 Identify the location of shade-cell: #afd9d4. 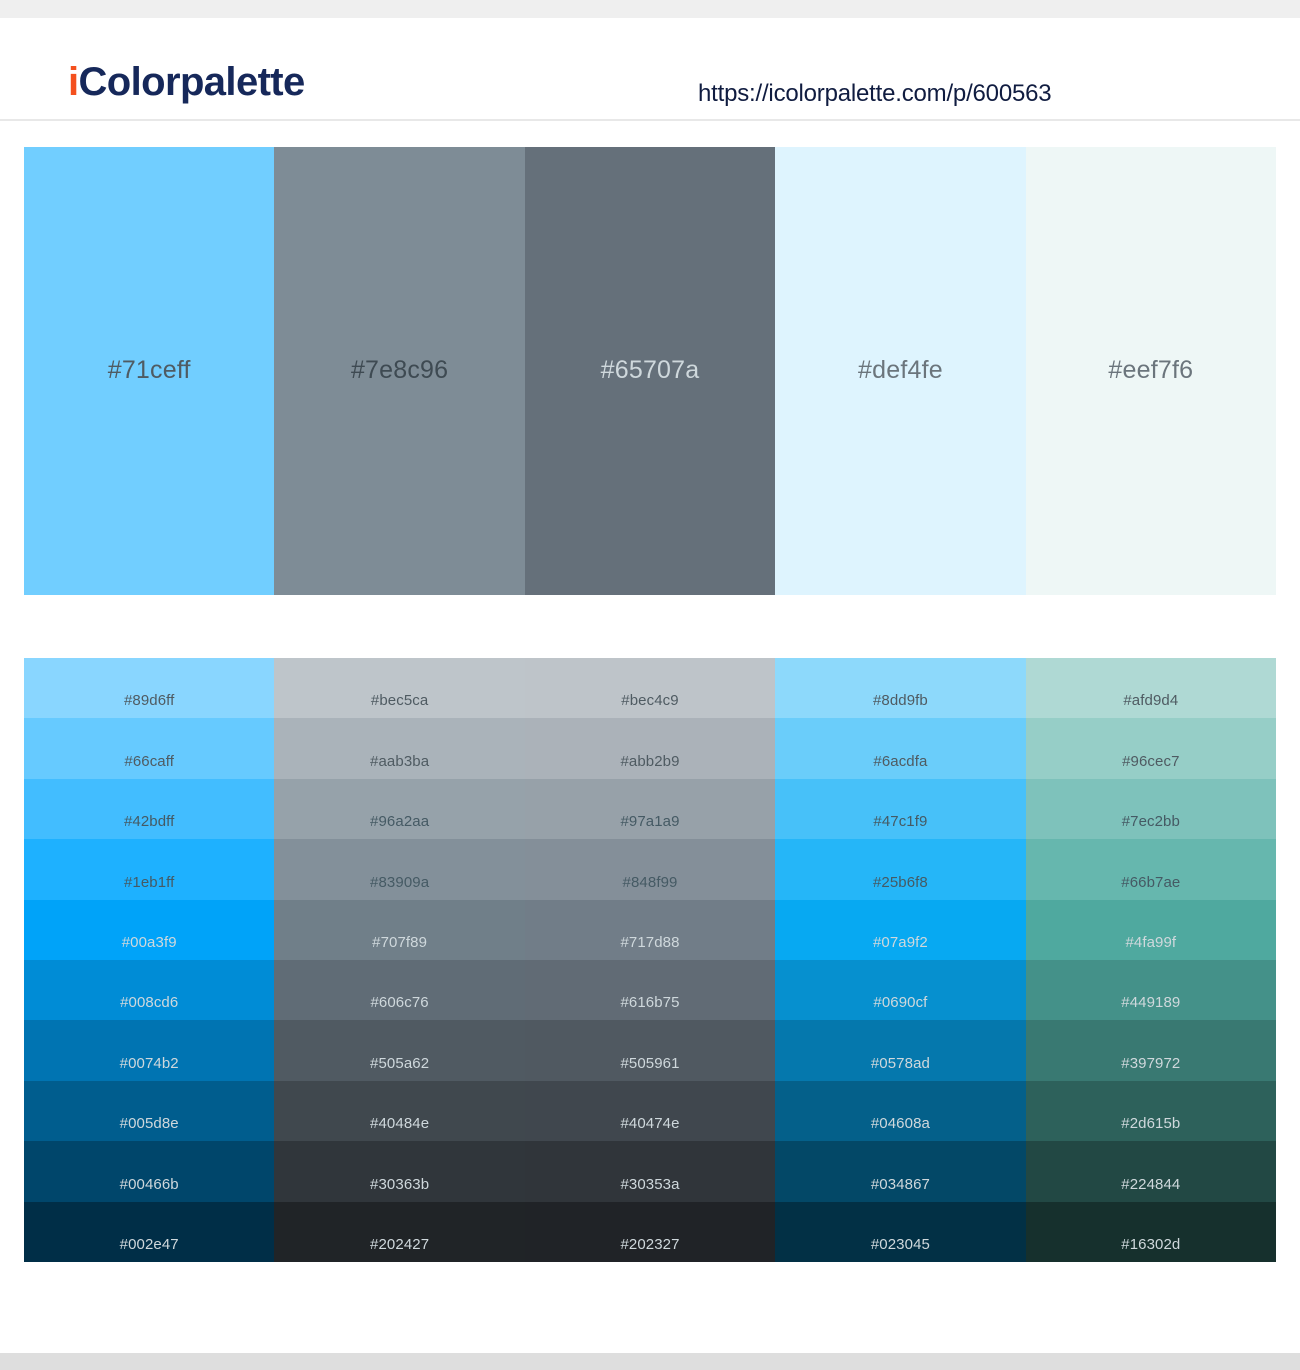
(1151, 688).